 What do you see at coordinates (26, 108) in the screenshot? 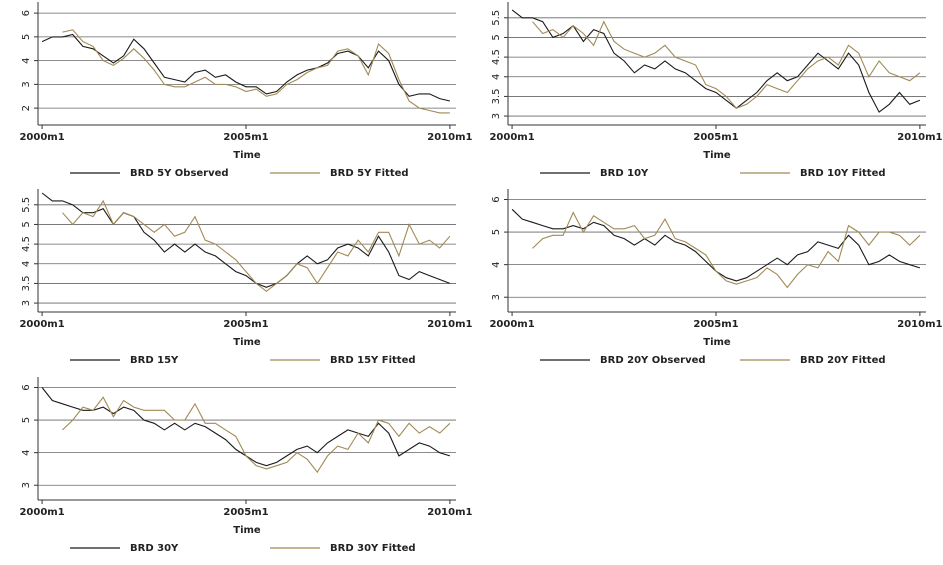
I see `y-tick-label: 2` at bounding box center [26, 108].